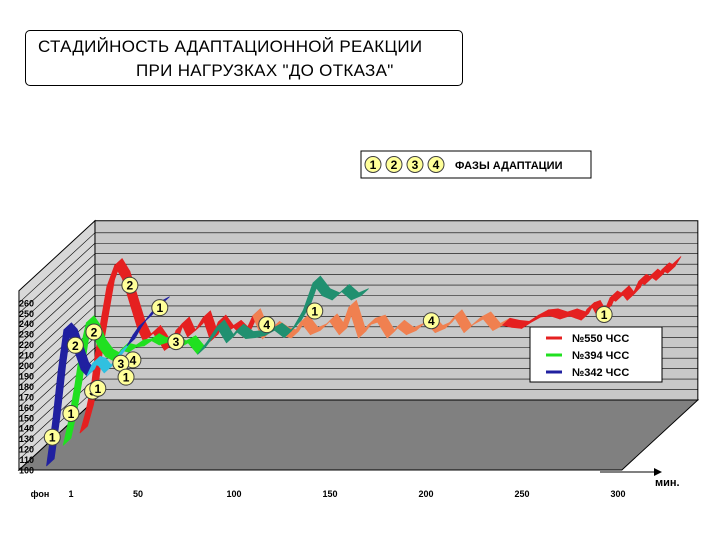 The image size is (720, 540). I want to click on y-tick-label: 250, so click(26, 314).